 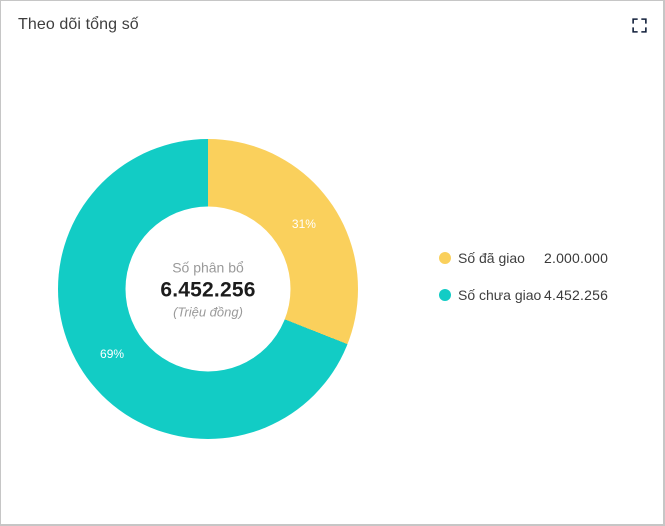 I want to click on fullscreen-button, so click(x=639, y=25).